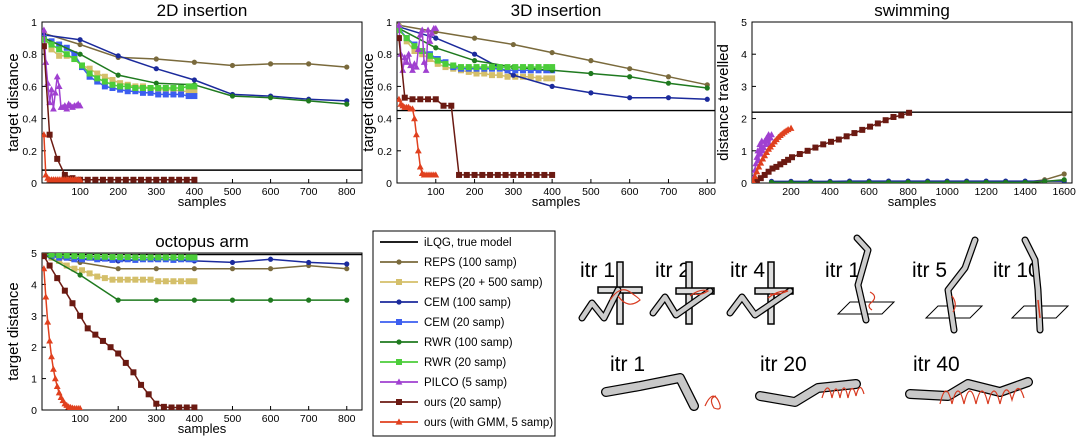 This screenshot has width=1081, height=443. I want to click on series-ours_gmm, so click(418, 137).